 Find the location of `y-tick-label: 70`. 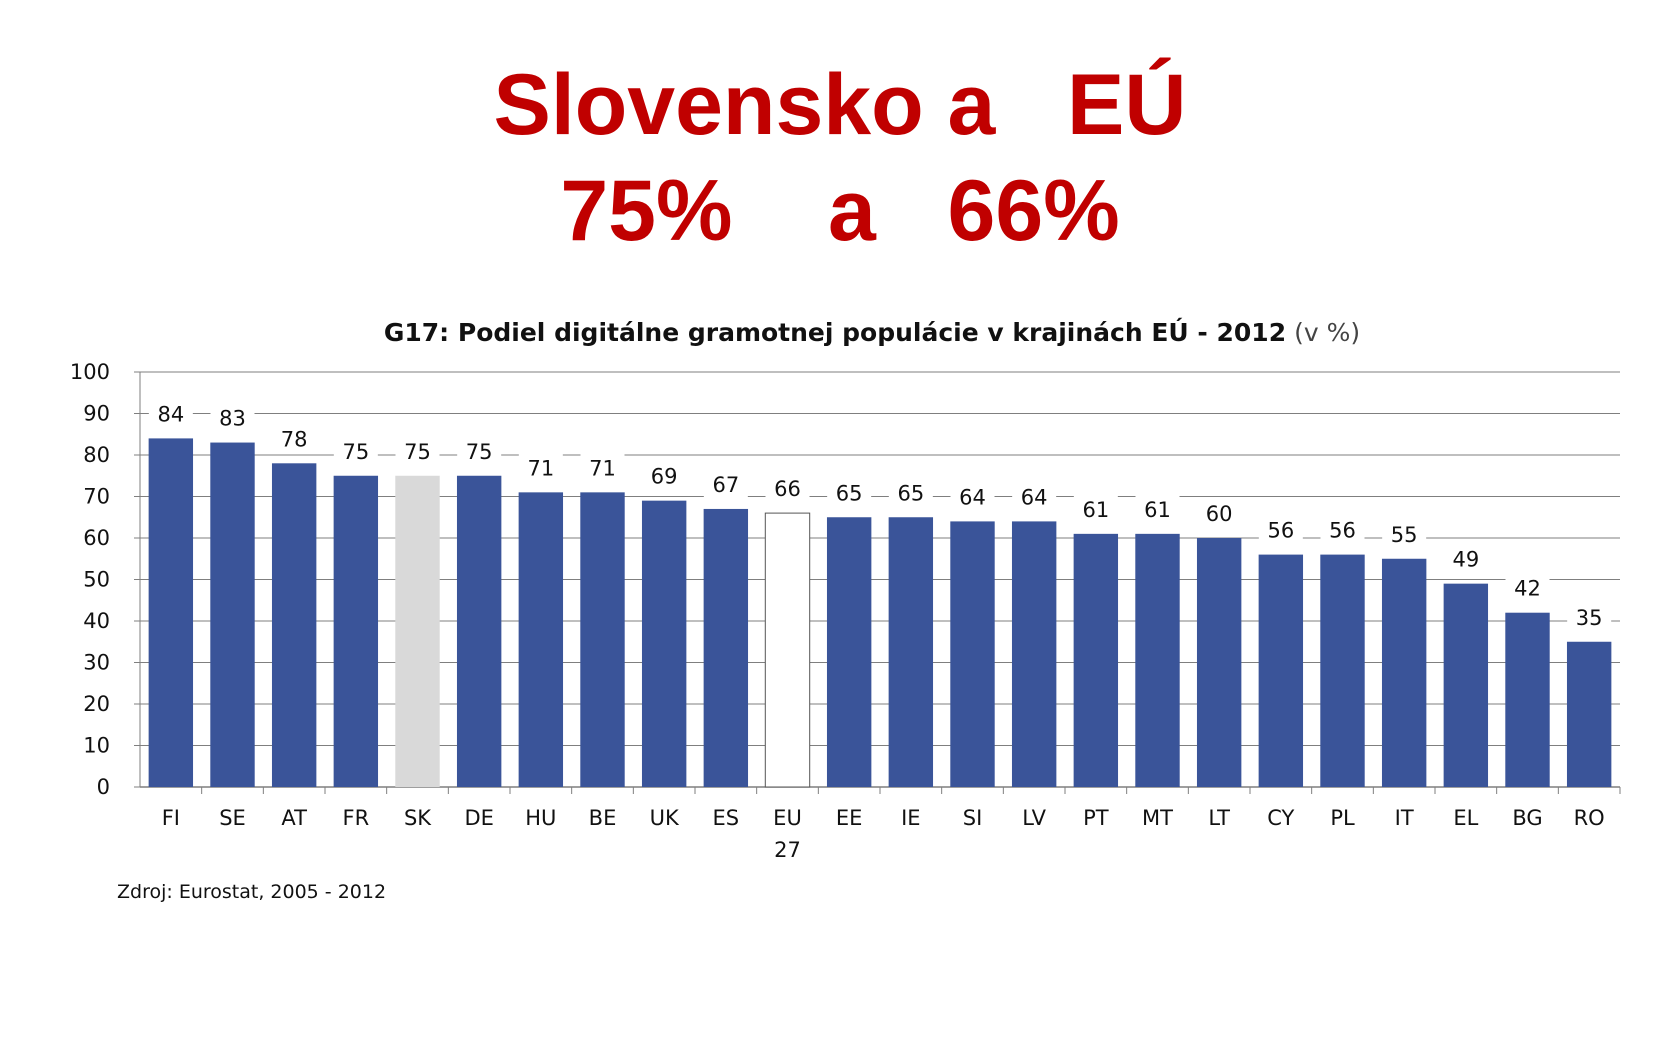

y-tick-label: 70 is located at coordinates (96, 497).